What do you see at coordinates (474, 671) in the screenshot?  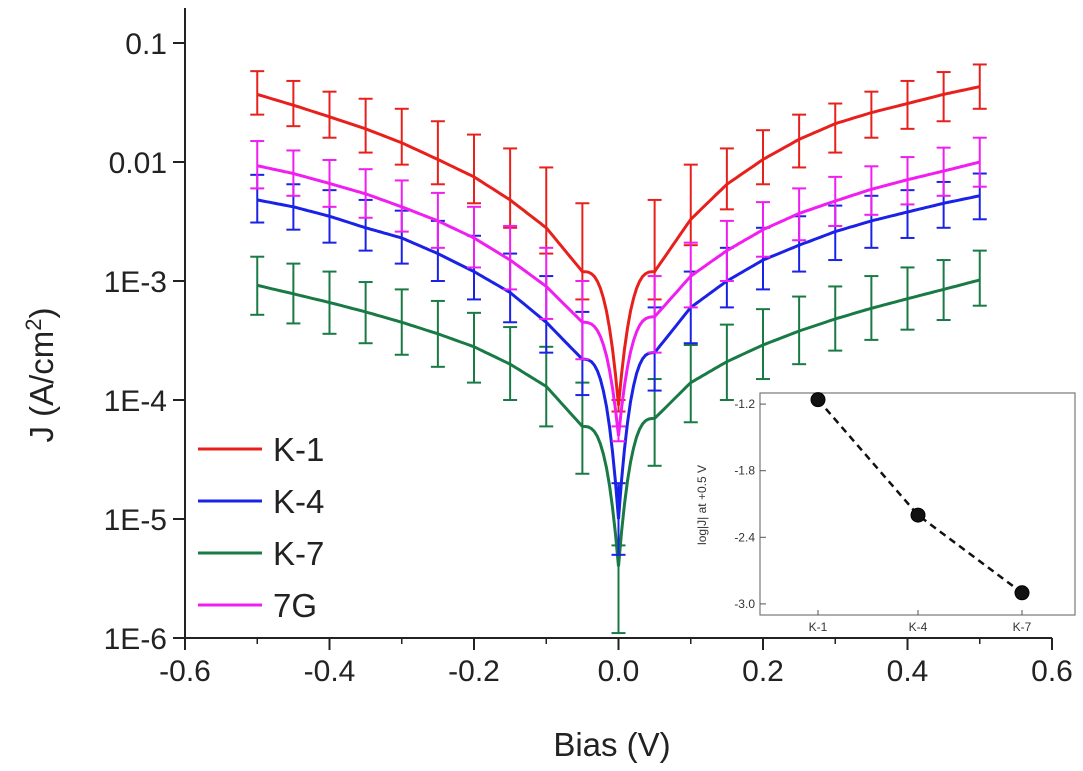 I see `x-tick-label: -0.2` at bounding box center [474, 671].